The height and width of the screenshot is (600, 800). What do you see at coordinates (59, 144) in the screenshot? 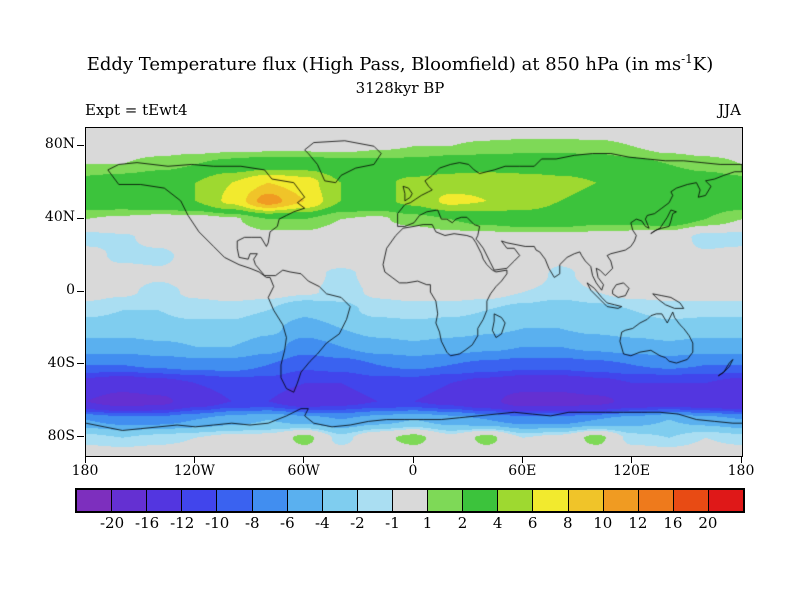
I see `lat-tick-label: 80N` at bounding box center [59, 144].